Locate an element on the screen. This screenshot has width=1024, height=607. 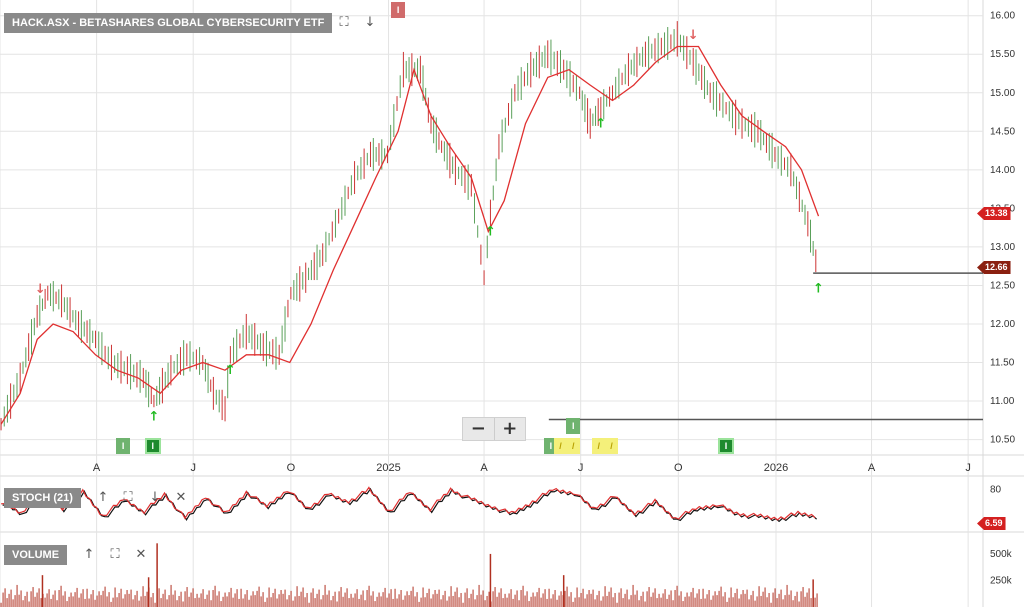
stoch-k-line is located at coordinates (408, 503).